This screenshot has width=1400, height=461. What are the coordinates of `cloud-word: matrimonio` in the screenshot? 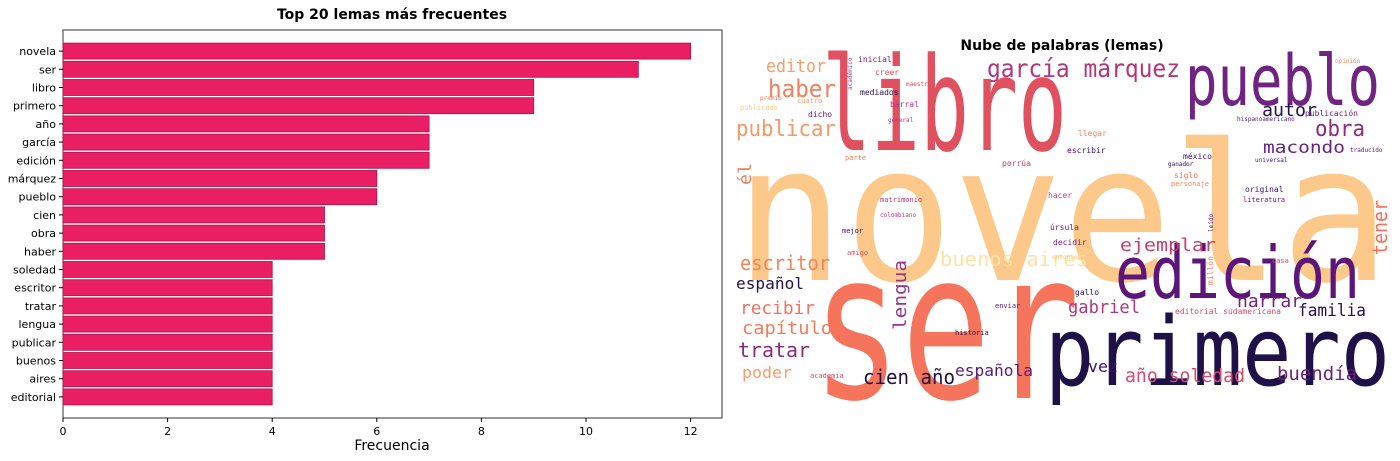 It's located at (901, 200).